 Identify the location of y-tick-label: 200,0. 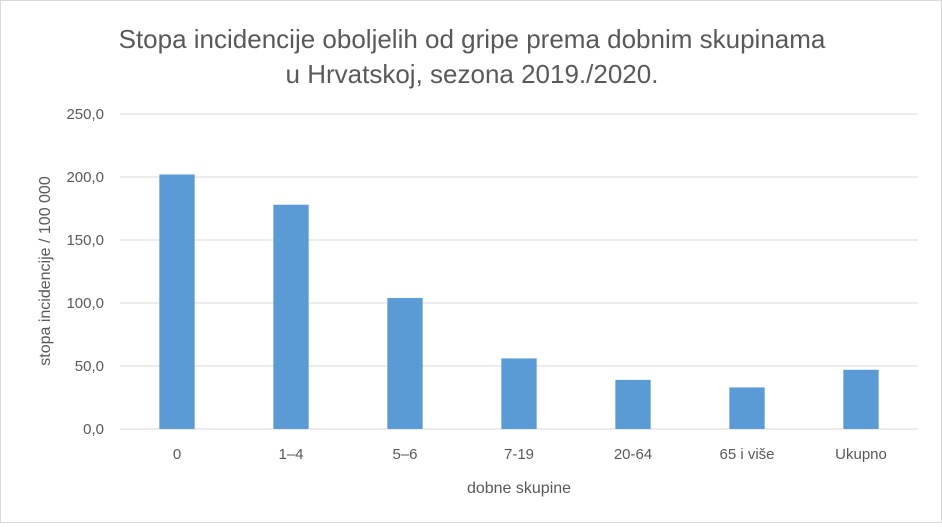
(85, 177).